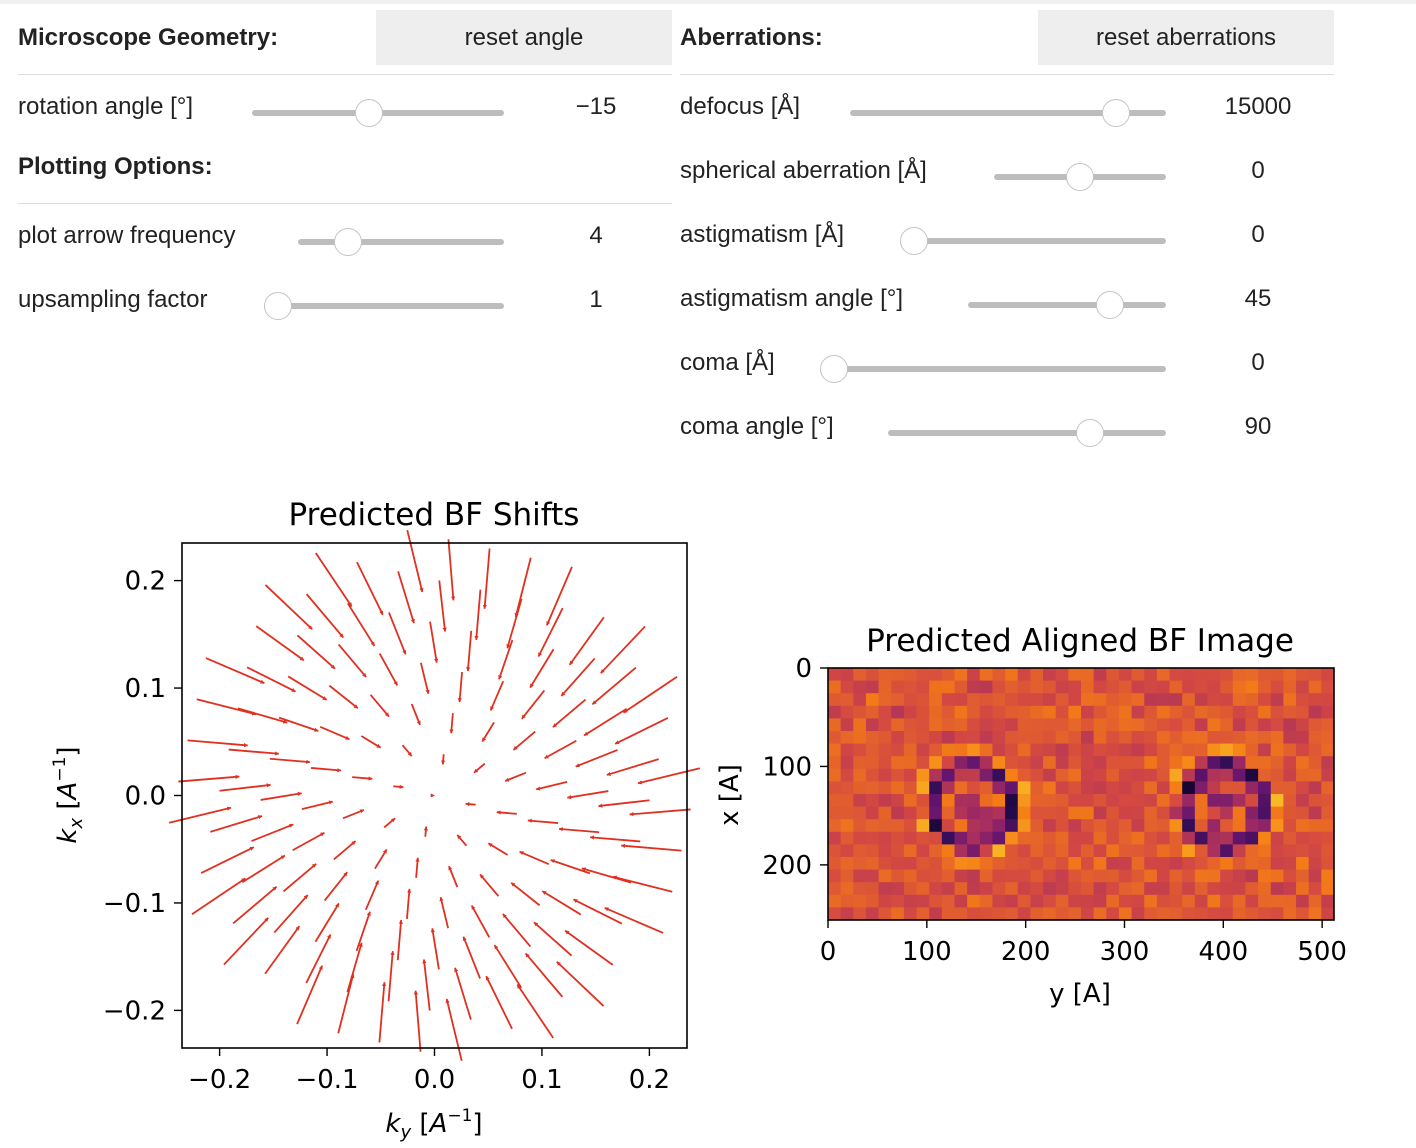  Describe the element at coordinates (524, 37) in the screenshot. I see `reset-angle-button: reset angle` at that location.